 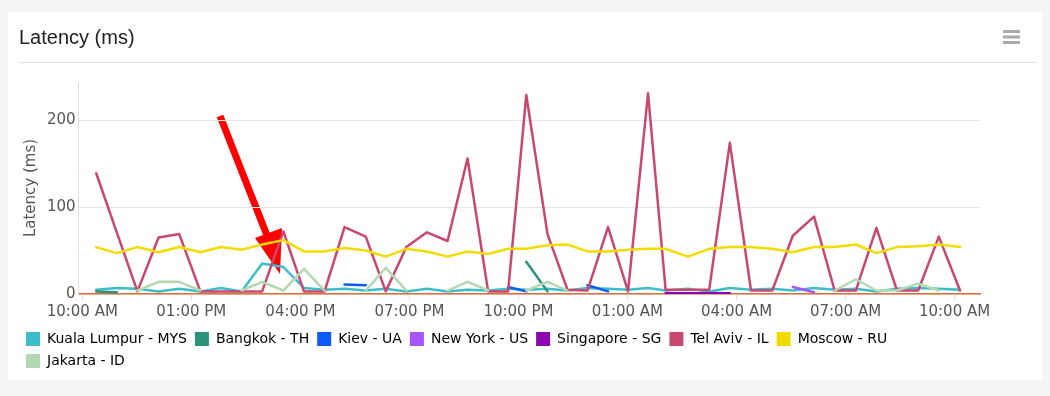 I want to click on x-tick-label: 04:00 PM, so click(x=300, y=310).